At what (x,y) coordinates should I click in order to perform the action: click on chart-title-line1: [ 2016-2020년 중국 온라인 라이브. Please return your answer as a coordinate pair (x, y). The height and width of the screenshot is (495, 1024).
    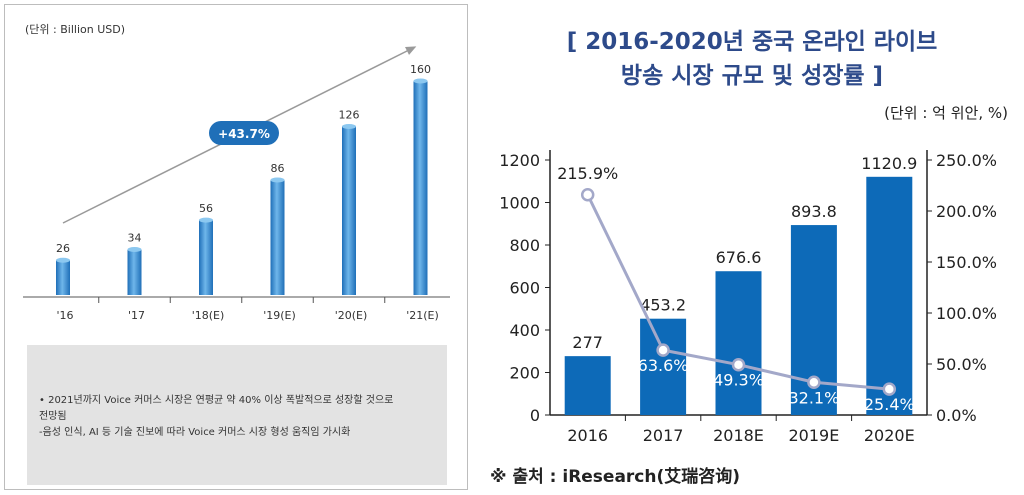
    Looking at the image, I should click on (752, 42).